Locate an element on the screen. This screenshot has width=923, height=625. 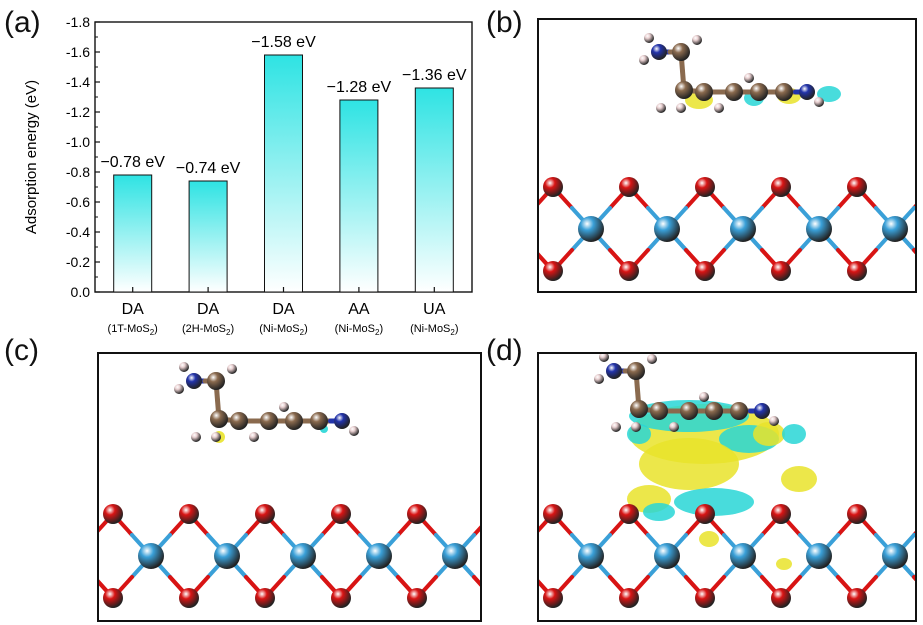
x-tick-sublabel: (2H-MoS2) is located at coordinates (208, 329).